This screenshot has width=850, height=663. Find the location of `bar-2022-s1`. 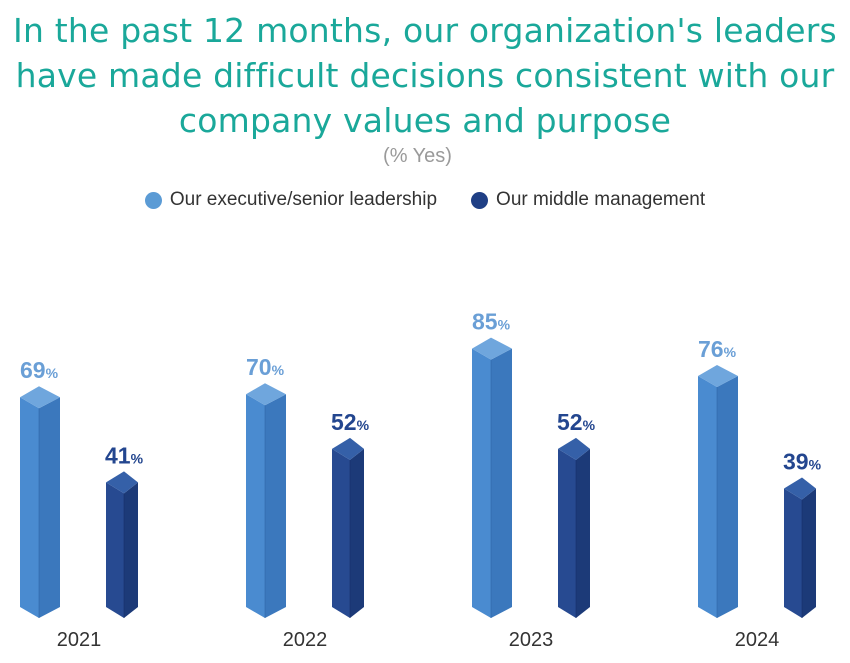

bar-2022-s1 is located at coordinates (348, 527).